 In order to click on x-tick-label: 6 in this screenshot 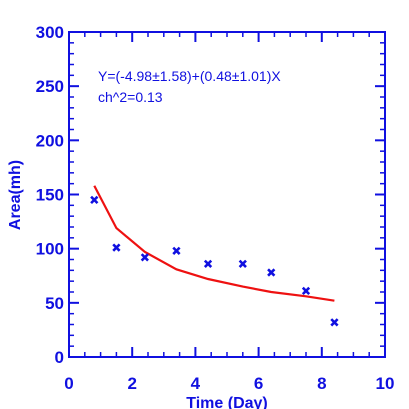, I will do `click(258, 383)`.